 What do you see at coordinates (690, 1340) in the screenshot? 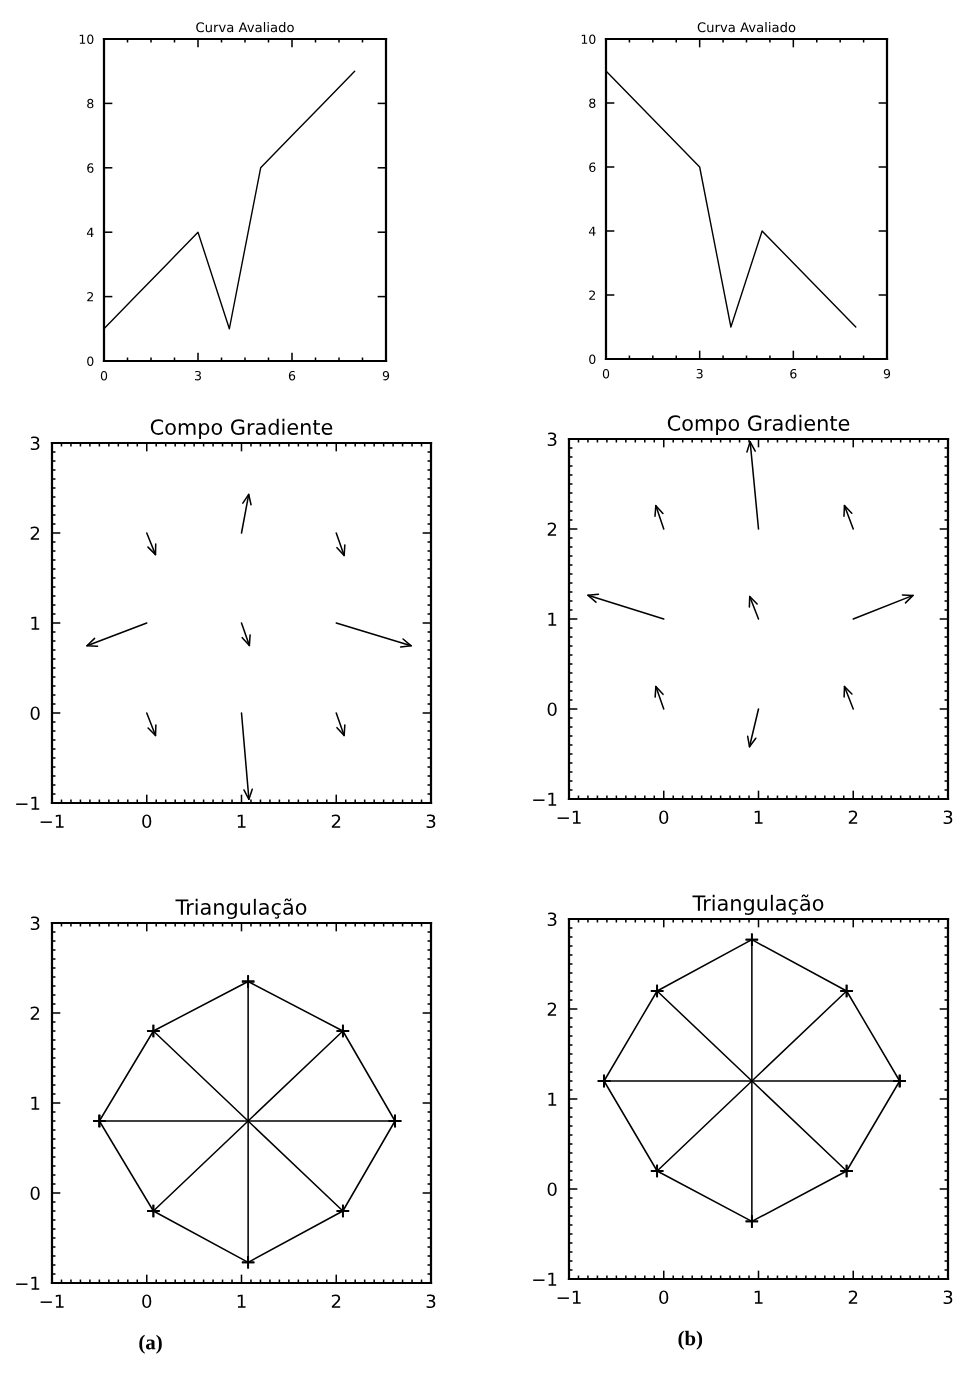
I see `text: (b)` at bounding box center [690, 1340].